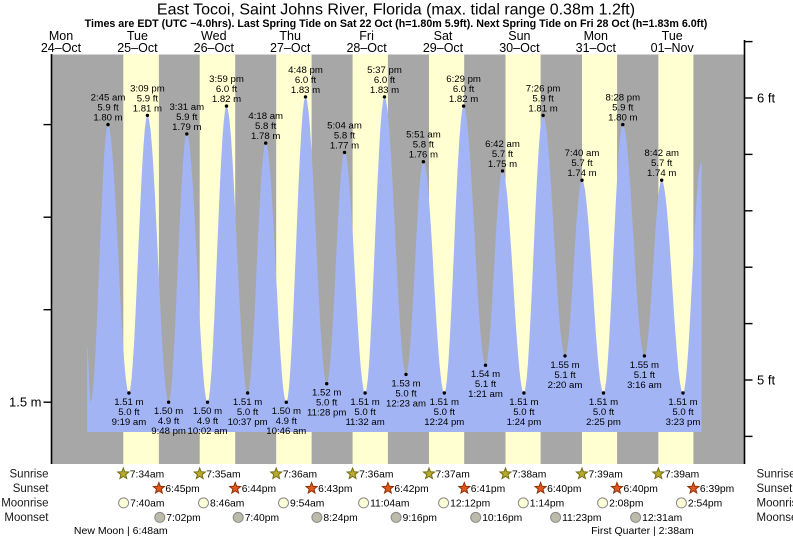  What do you see at coordinates (214, 48) in the screenshot?
I see `day-date: 26–Oct` at bounding box center [214, 48].